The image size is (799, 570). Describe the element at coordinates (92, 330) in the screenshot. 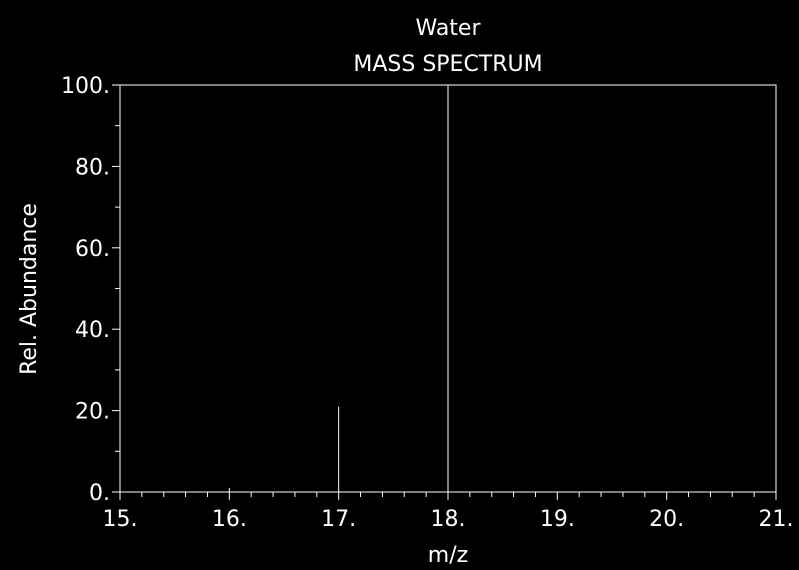

I see `y-tick-label: 40.` at that location.